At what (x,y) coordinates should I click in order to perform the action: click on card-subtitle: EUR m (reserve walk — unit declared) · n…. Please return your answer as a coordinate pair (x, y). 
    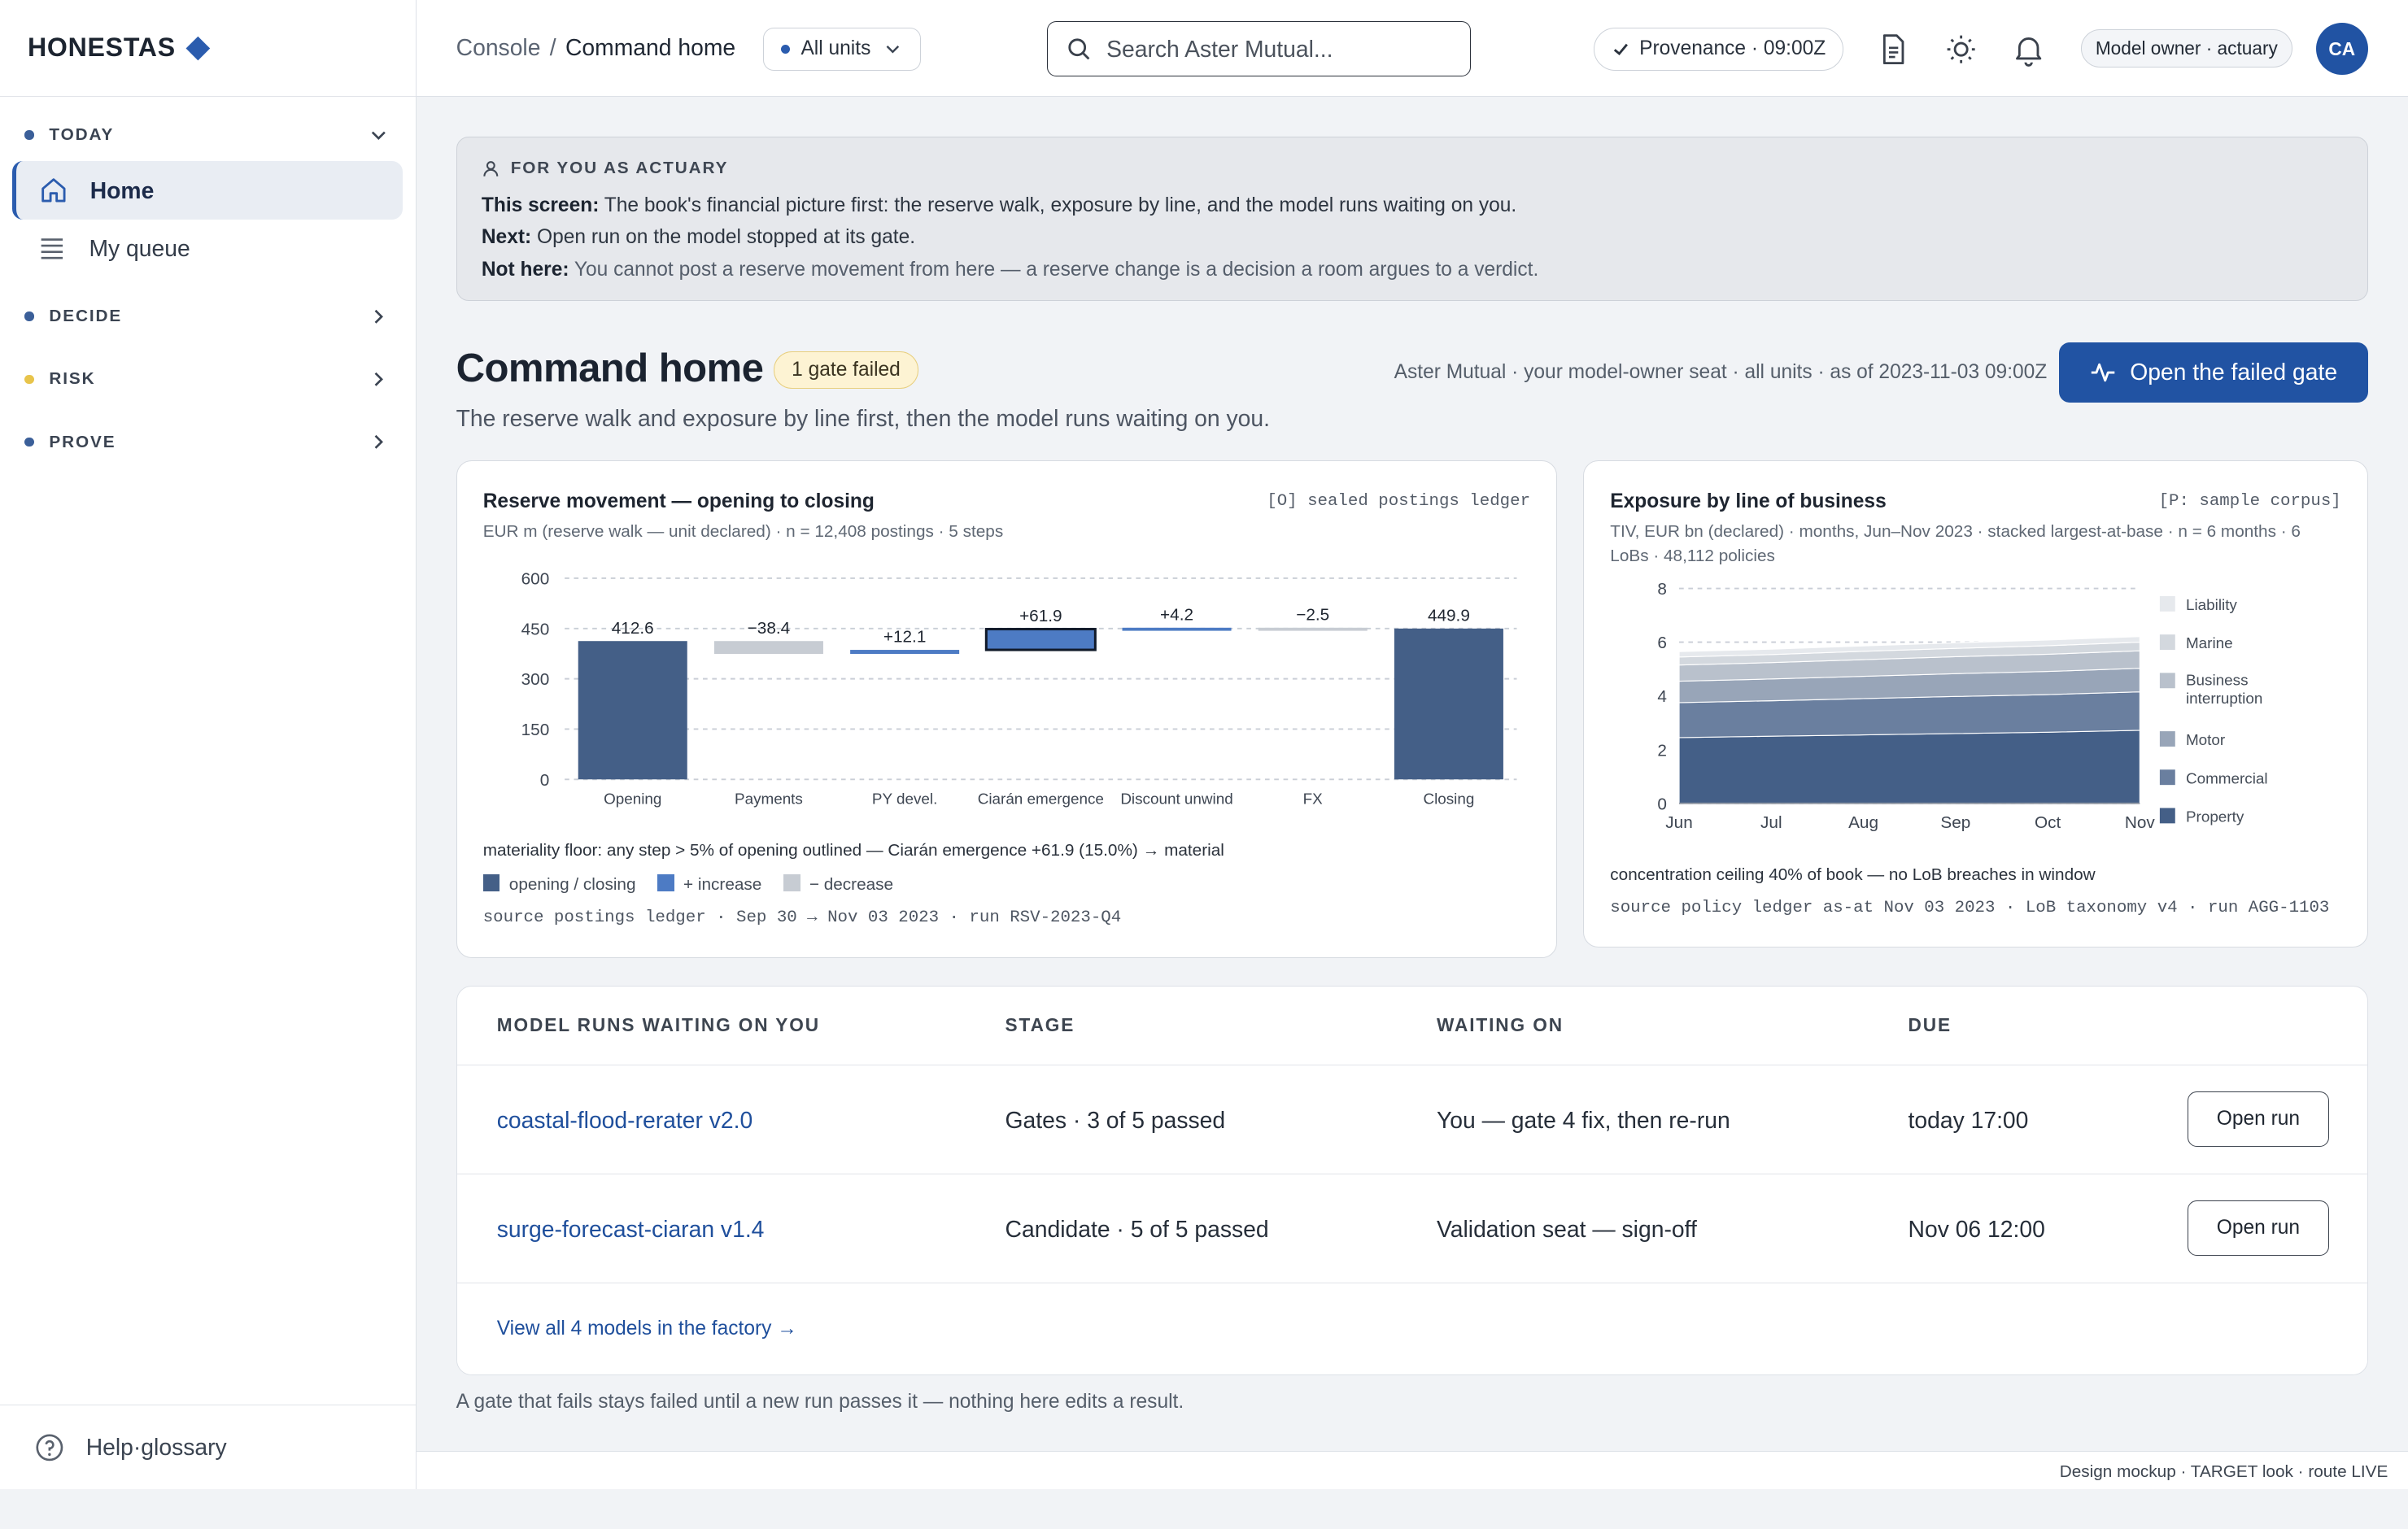
    Looking at the image, I should click on (743, 532).